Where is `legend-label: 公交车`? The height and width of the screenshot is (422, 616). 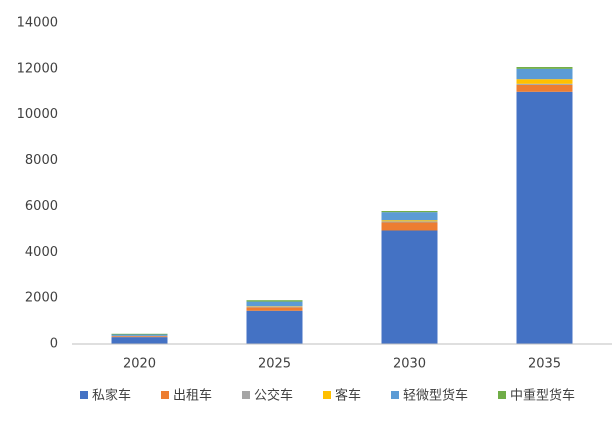
legend-label: 公交车 is located at coordinates (273, 396).